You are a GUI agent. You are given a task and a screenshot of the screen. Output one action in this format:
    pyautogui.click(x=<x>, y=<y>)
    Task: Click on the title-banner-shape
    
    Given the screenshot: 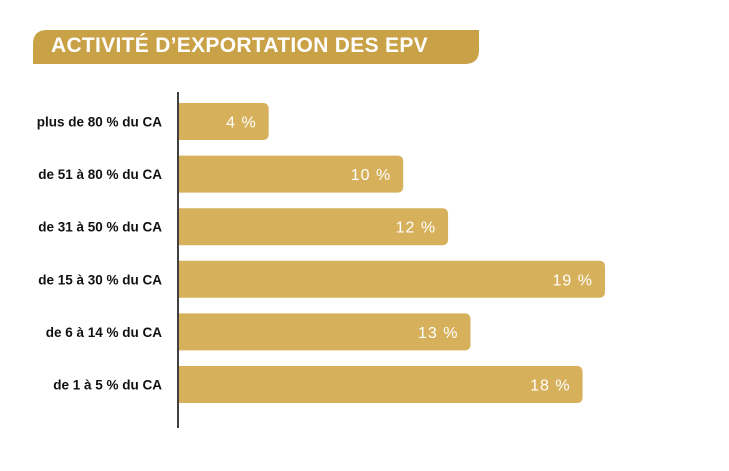 What is the action you would take?
    pyautogui.click(x=256, y=47)
    